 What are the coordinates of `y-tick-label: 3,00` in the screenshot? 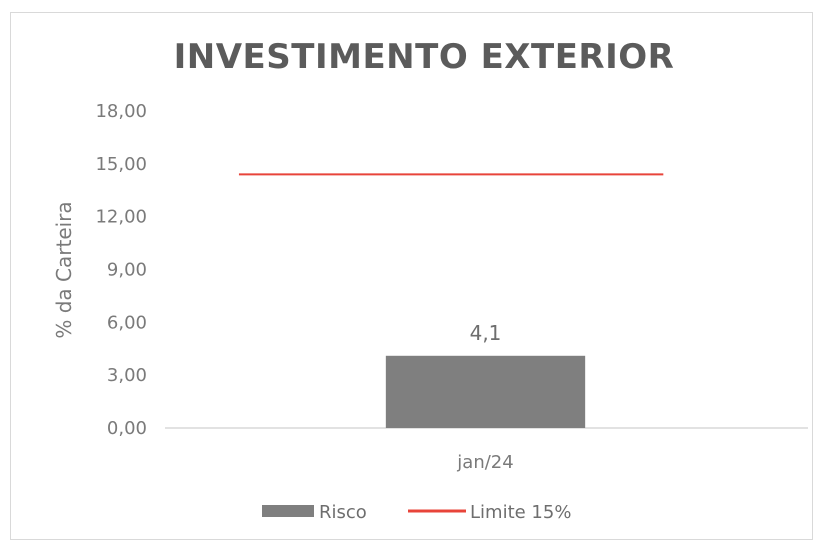 It's located at (127, 375).